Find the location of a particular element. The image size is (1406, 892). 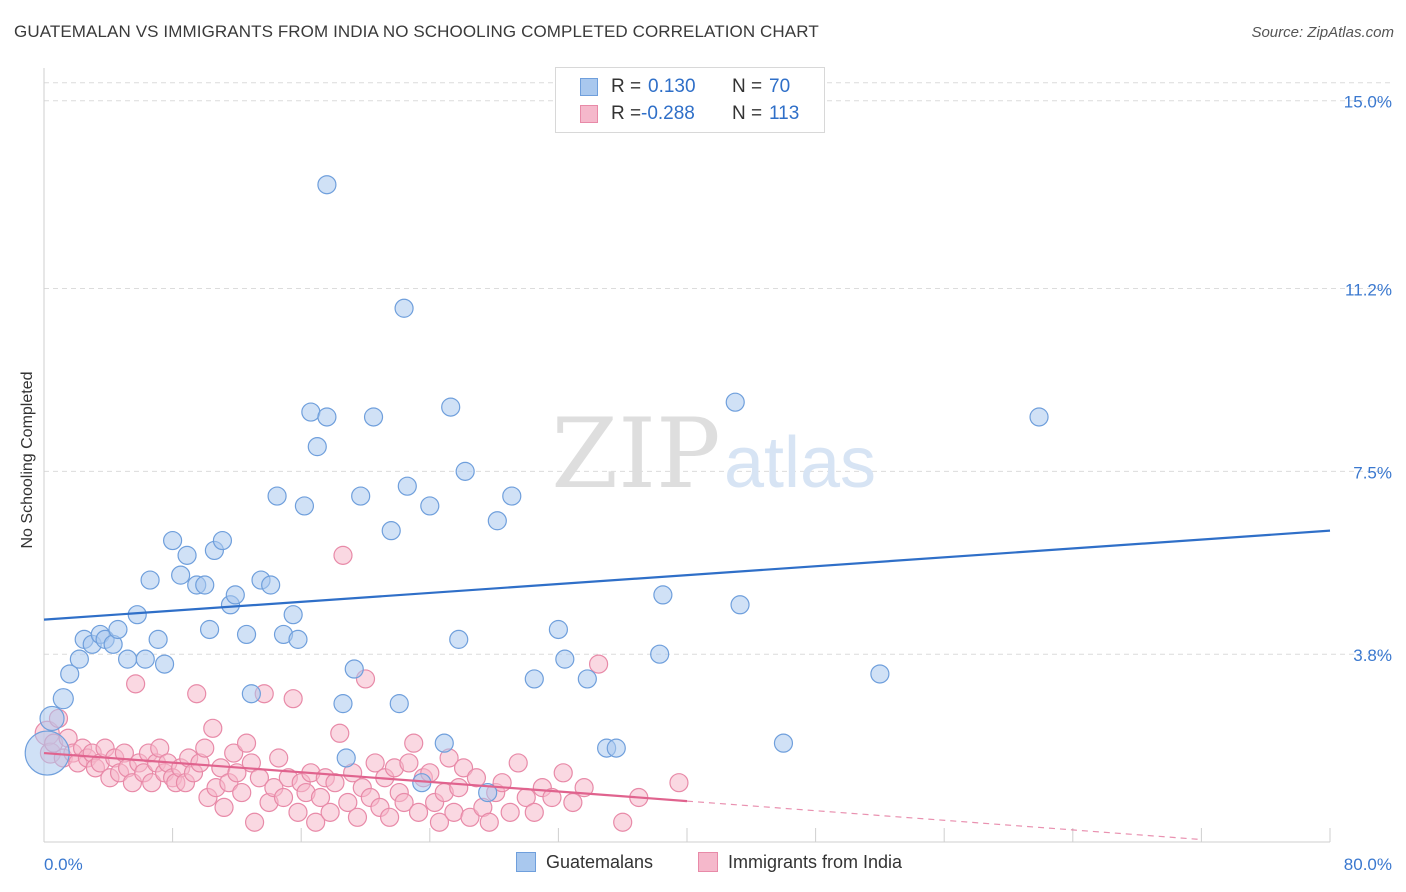

legend-n-label: N = is located at coordinates (747, 113).